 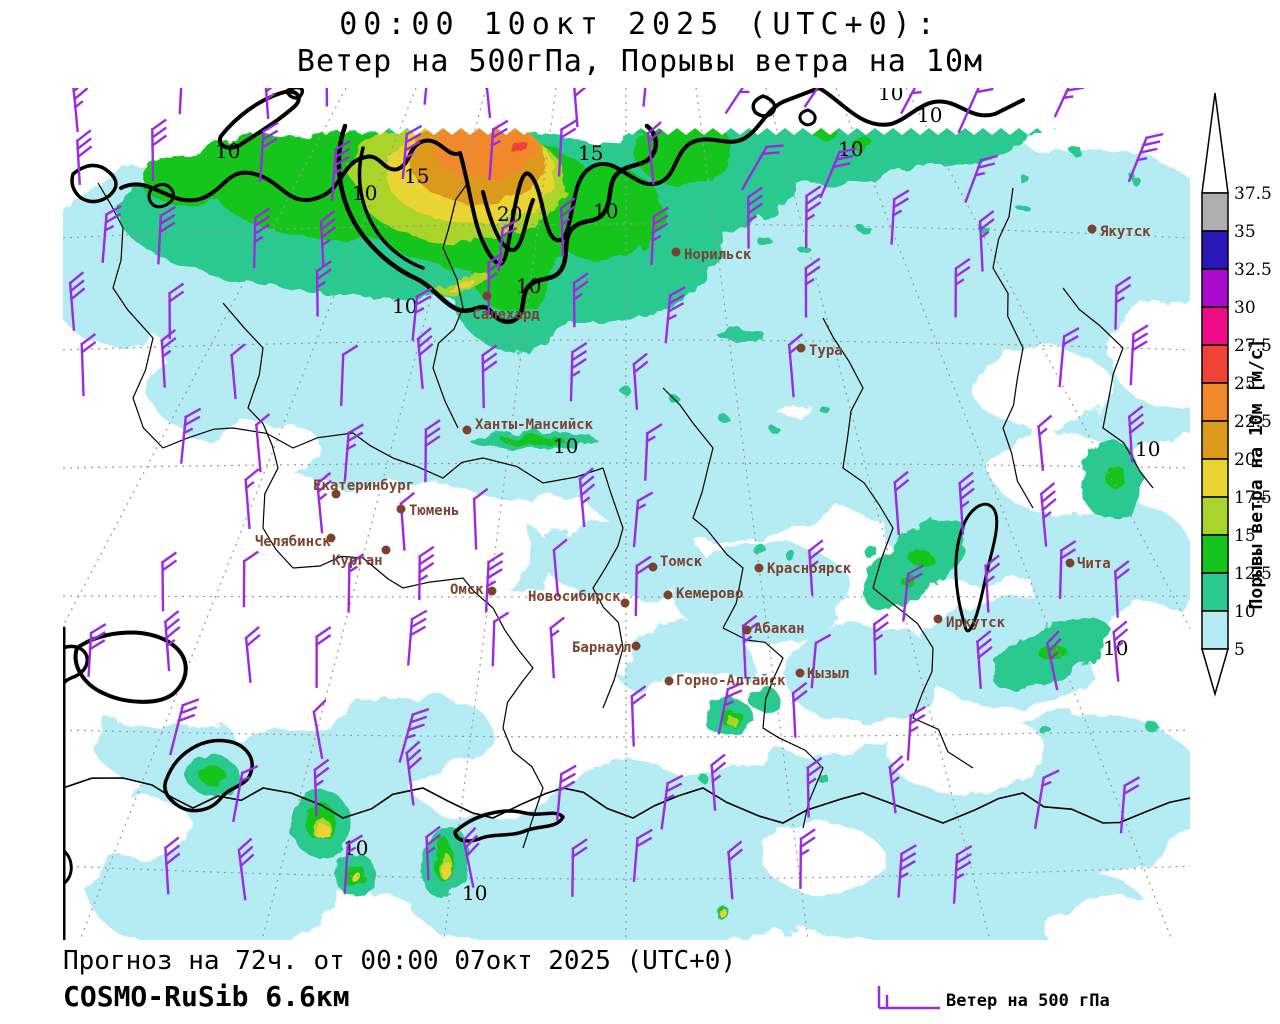 What do you see at coordinates (1245, 232) in the screenshot?
I see `colorbar-tick: 35` at bounding box center [1245, 232].